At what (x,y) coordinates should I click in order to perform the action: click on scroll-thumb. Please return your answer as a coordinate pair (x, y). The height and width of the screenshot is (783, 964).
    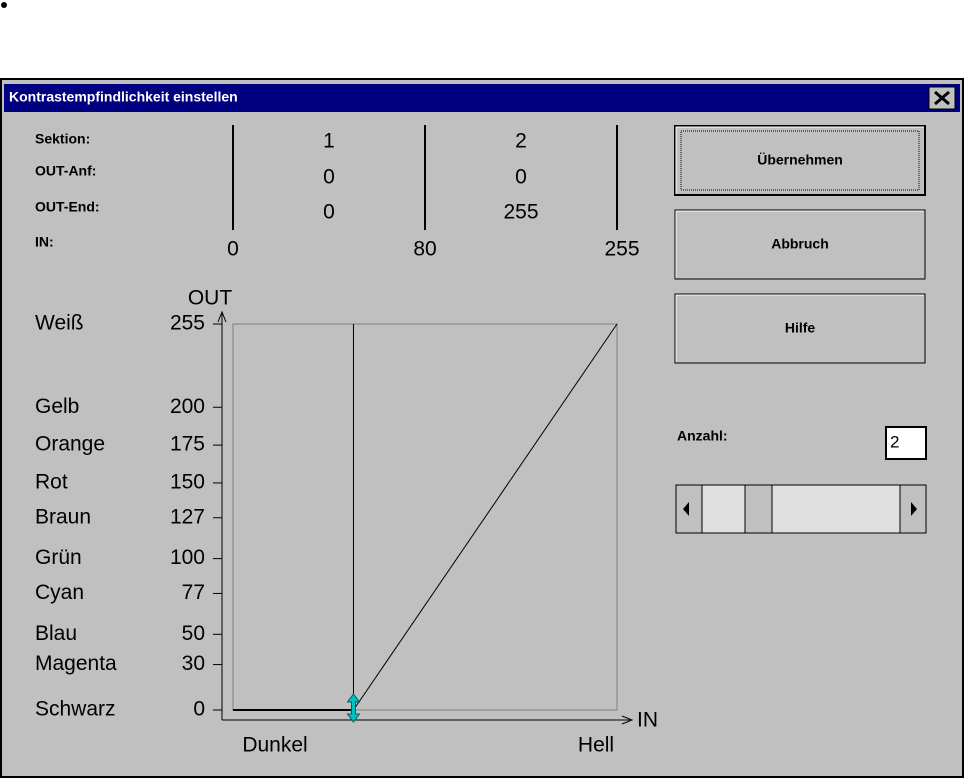
    Looking at the image, I should click on (758, 509).